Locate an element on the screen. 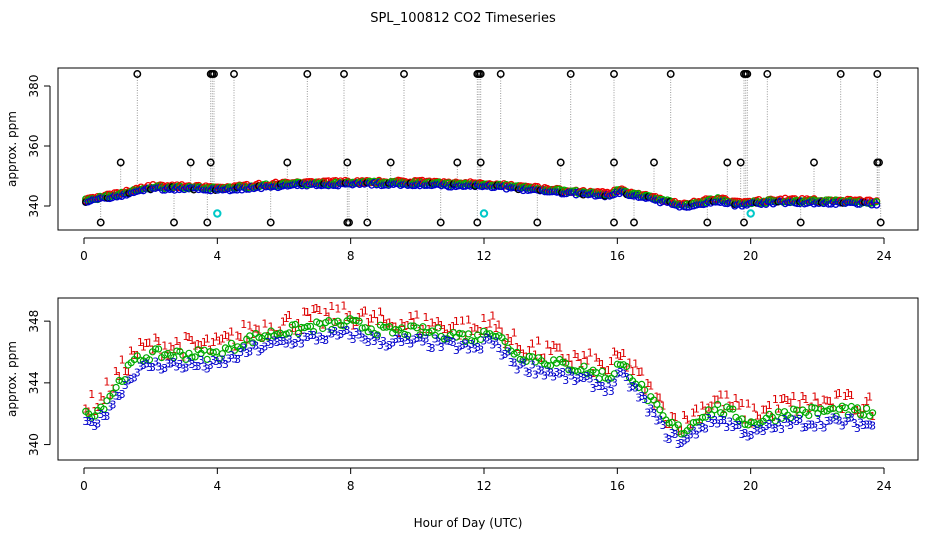 The width and height of the screenshot is (936, 540). y-tick-label: 360 is located at coordinates (34, 146).